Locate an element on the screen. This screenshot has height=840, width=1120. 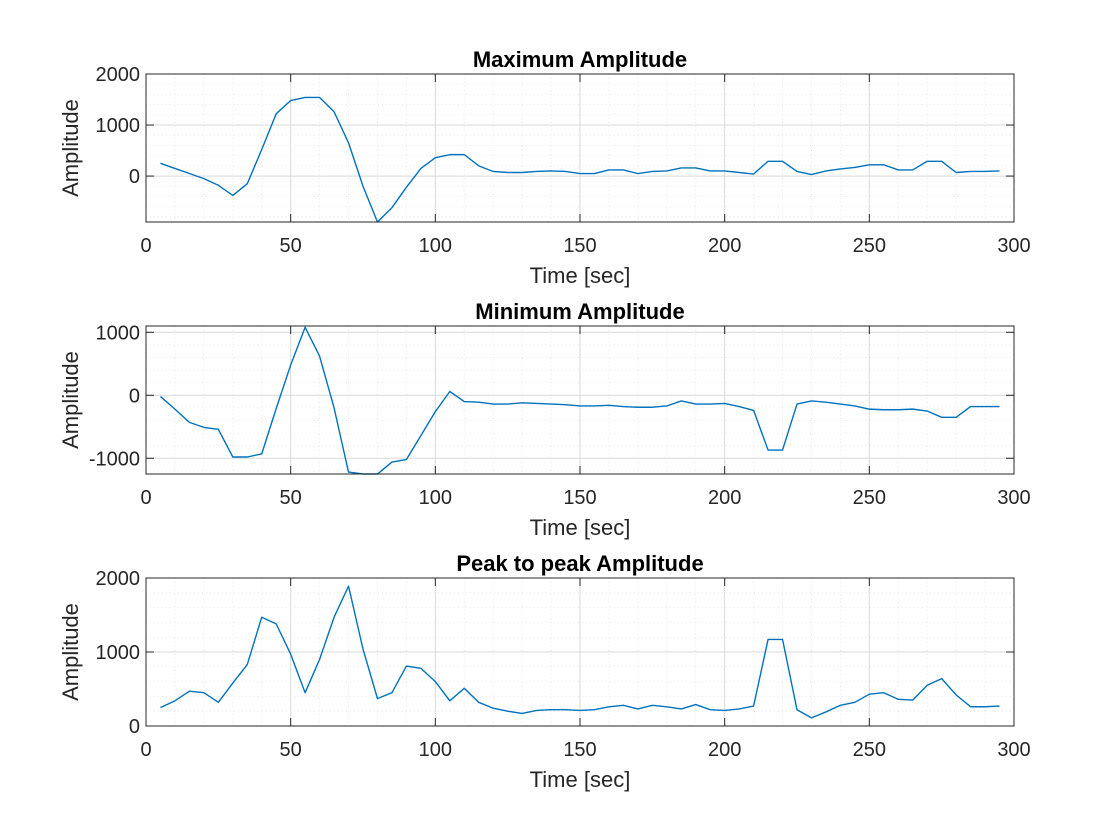
plot-title: Peak to peak Amplitude is located at coordinates (579, 563).